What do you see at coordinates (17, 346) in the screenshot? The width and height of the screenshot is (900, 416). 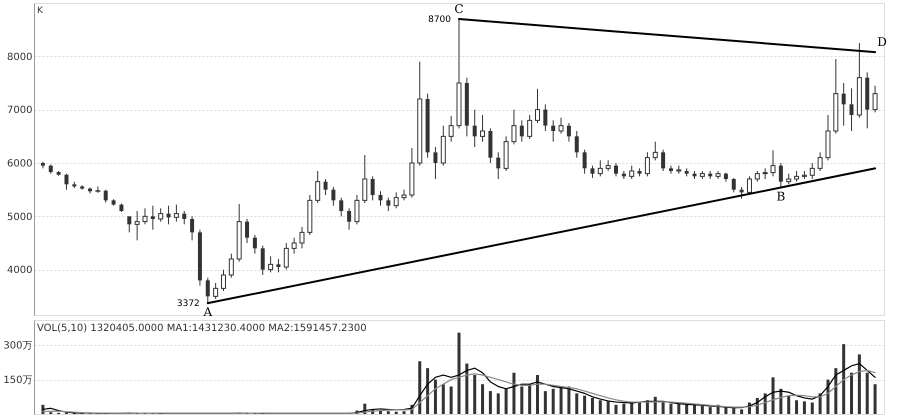 I see `y-tick-label: 300万` at bounding box center [17, 346].